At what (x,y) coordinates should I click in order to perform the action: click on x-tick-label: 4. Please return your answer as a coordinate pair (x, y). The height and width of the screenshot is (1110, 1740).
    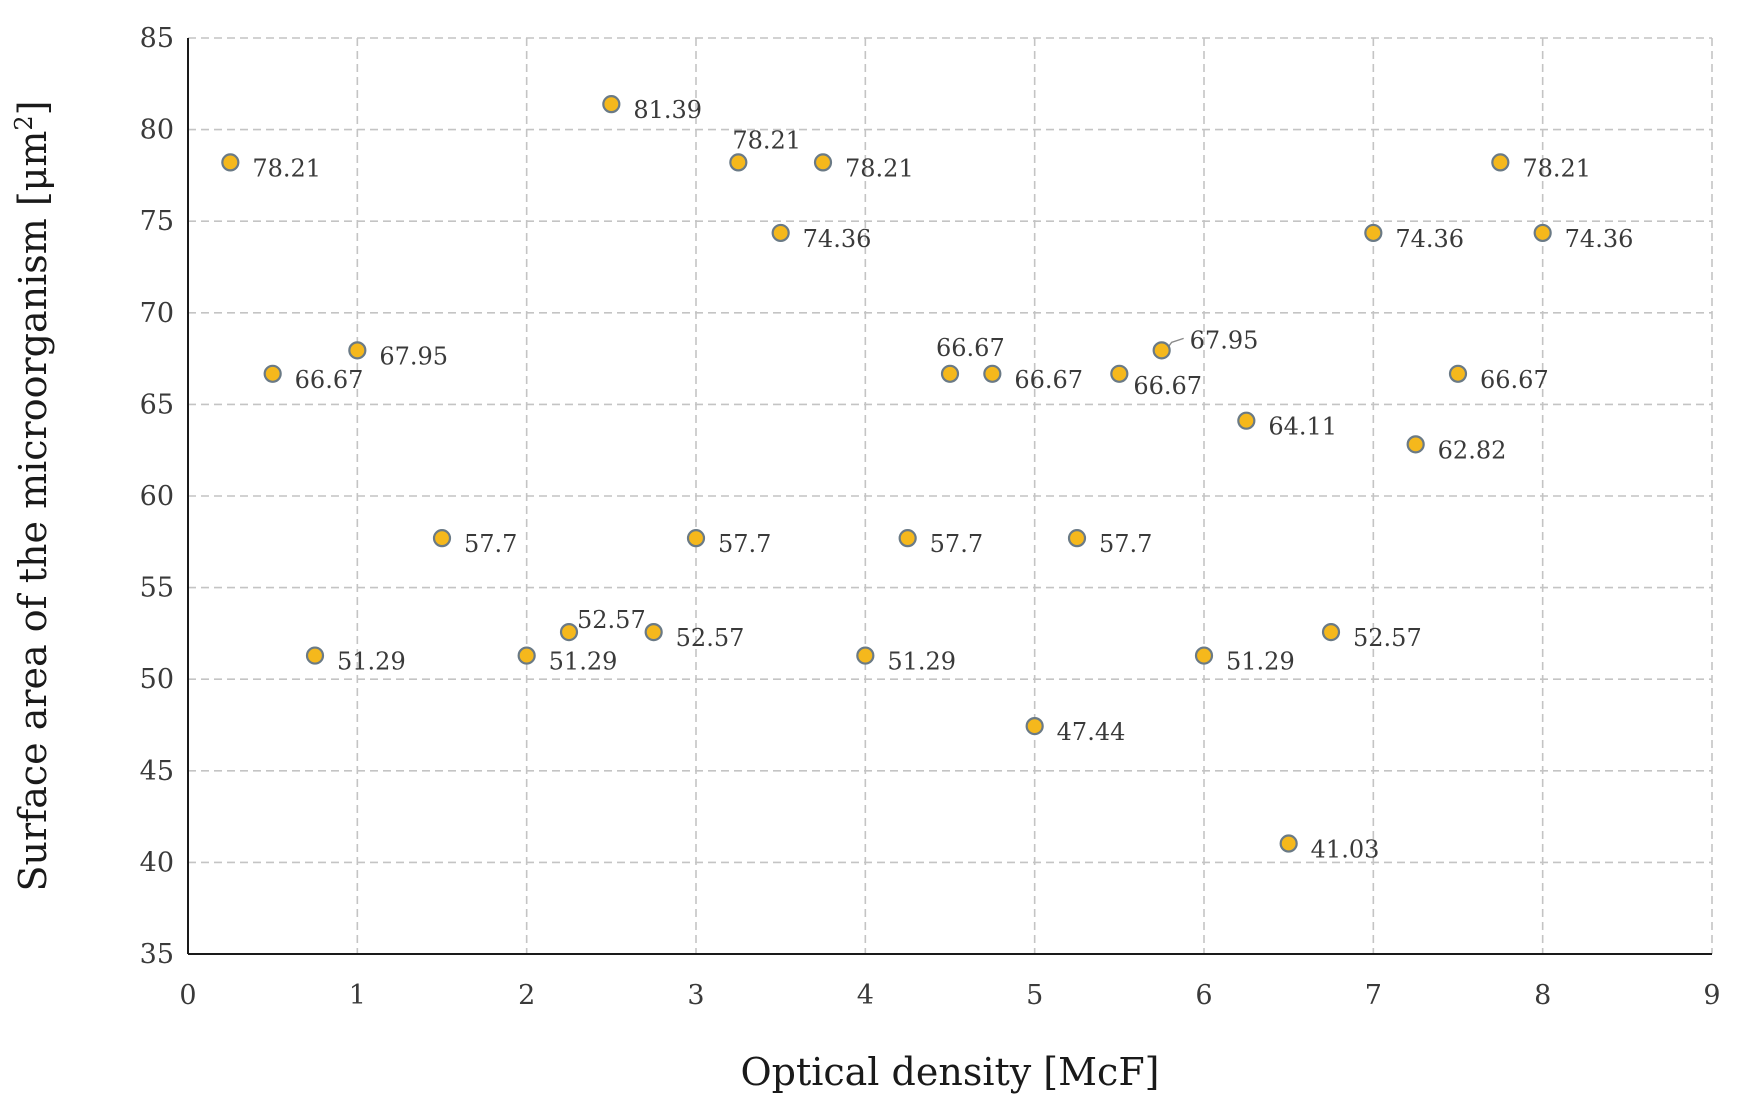
    Looking at the image, I should click on (865, 995).